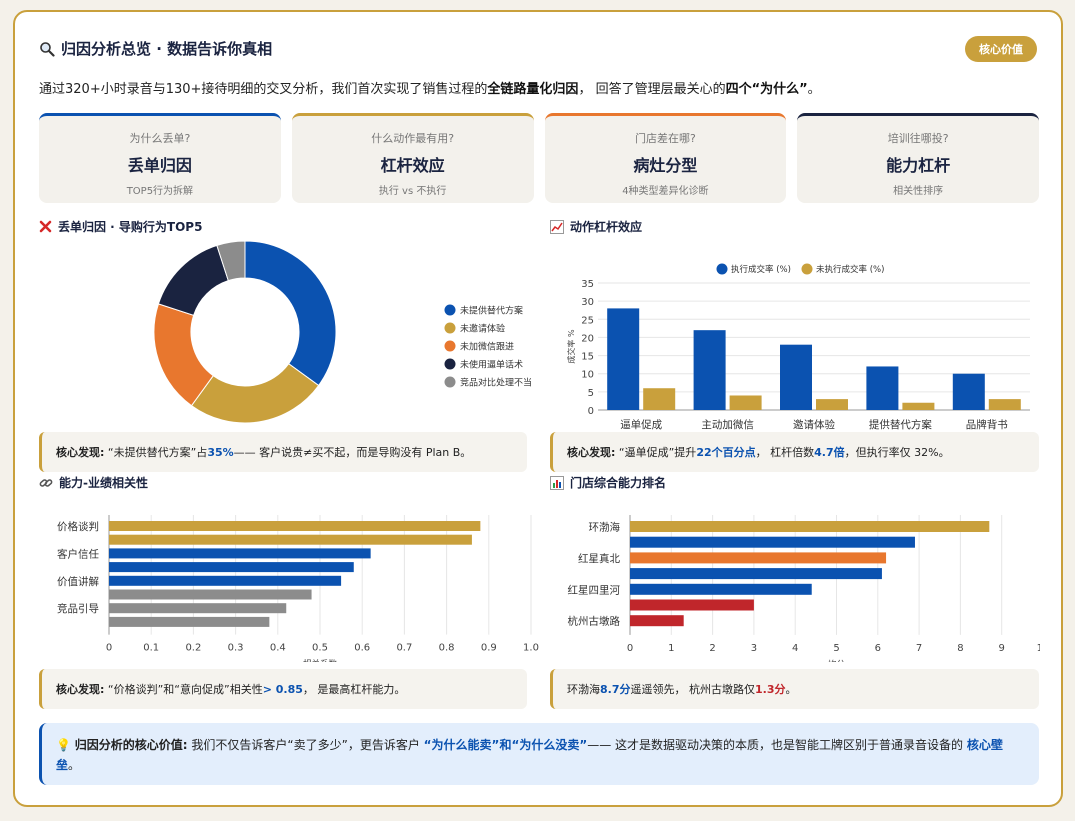 The width and height of the screenshot is (1075, 821). What do you see at coordinates (754, 648) in the screenshot?
I see `x-tick-label: 3` at bounding box center [754, 648].